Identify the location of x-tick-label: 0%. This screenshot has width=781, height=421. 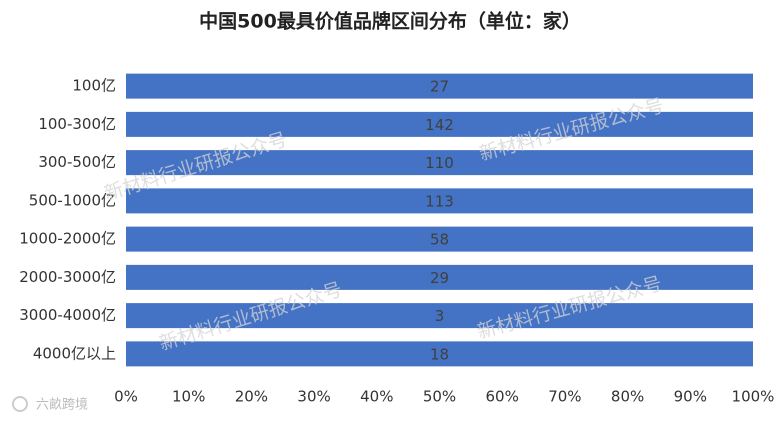
(126, 397).